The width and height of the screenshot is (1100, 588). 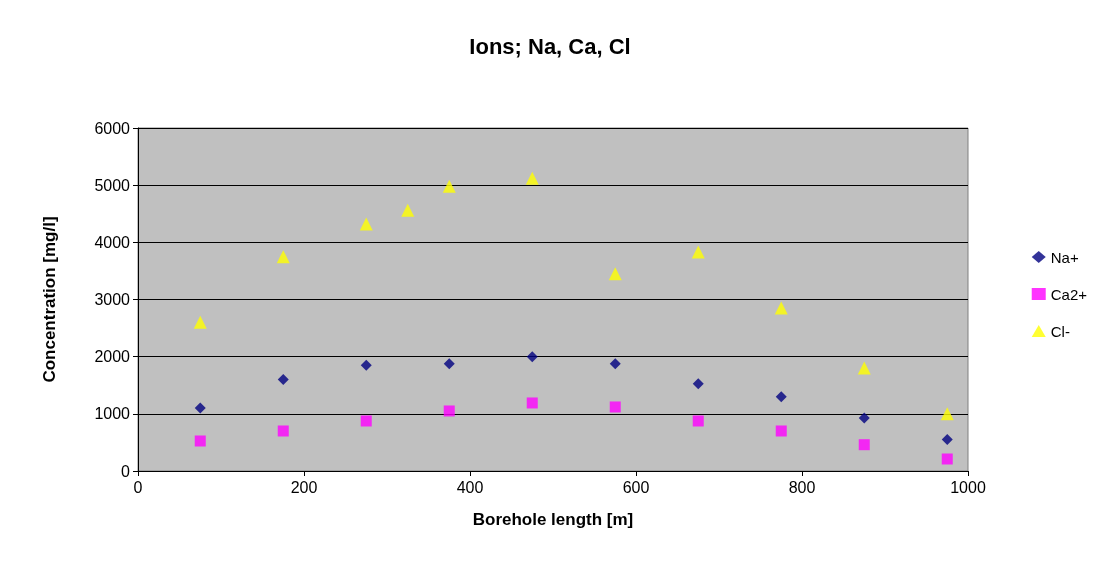 I want to click on y-tick-label: 5000, so click(x=112, y=185).